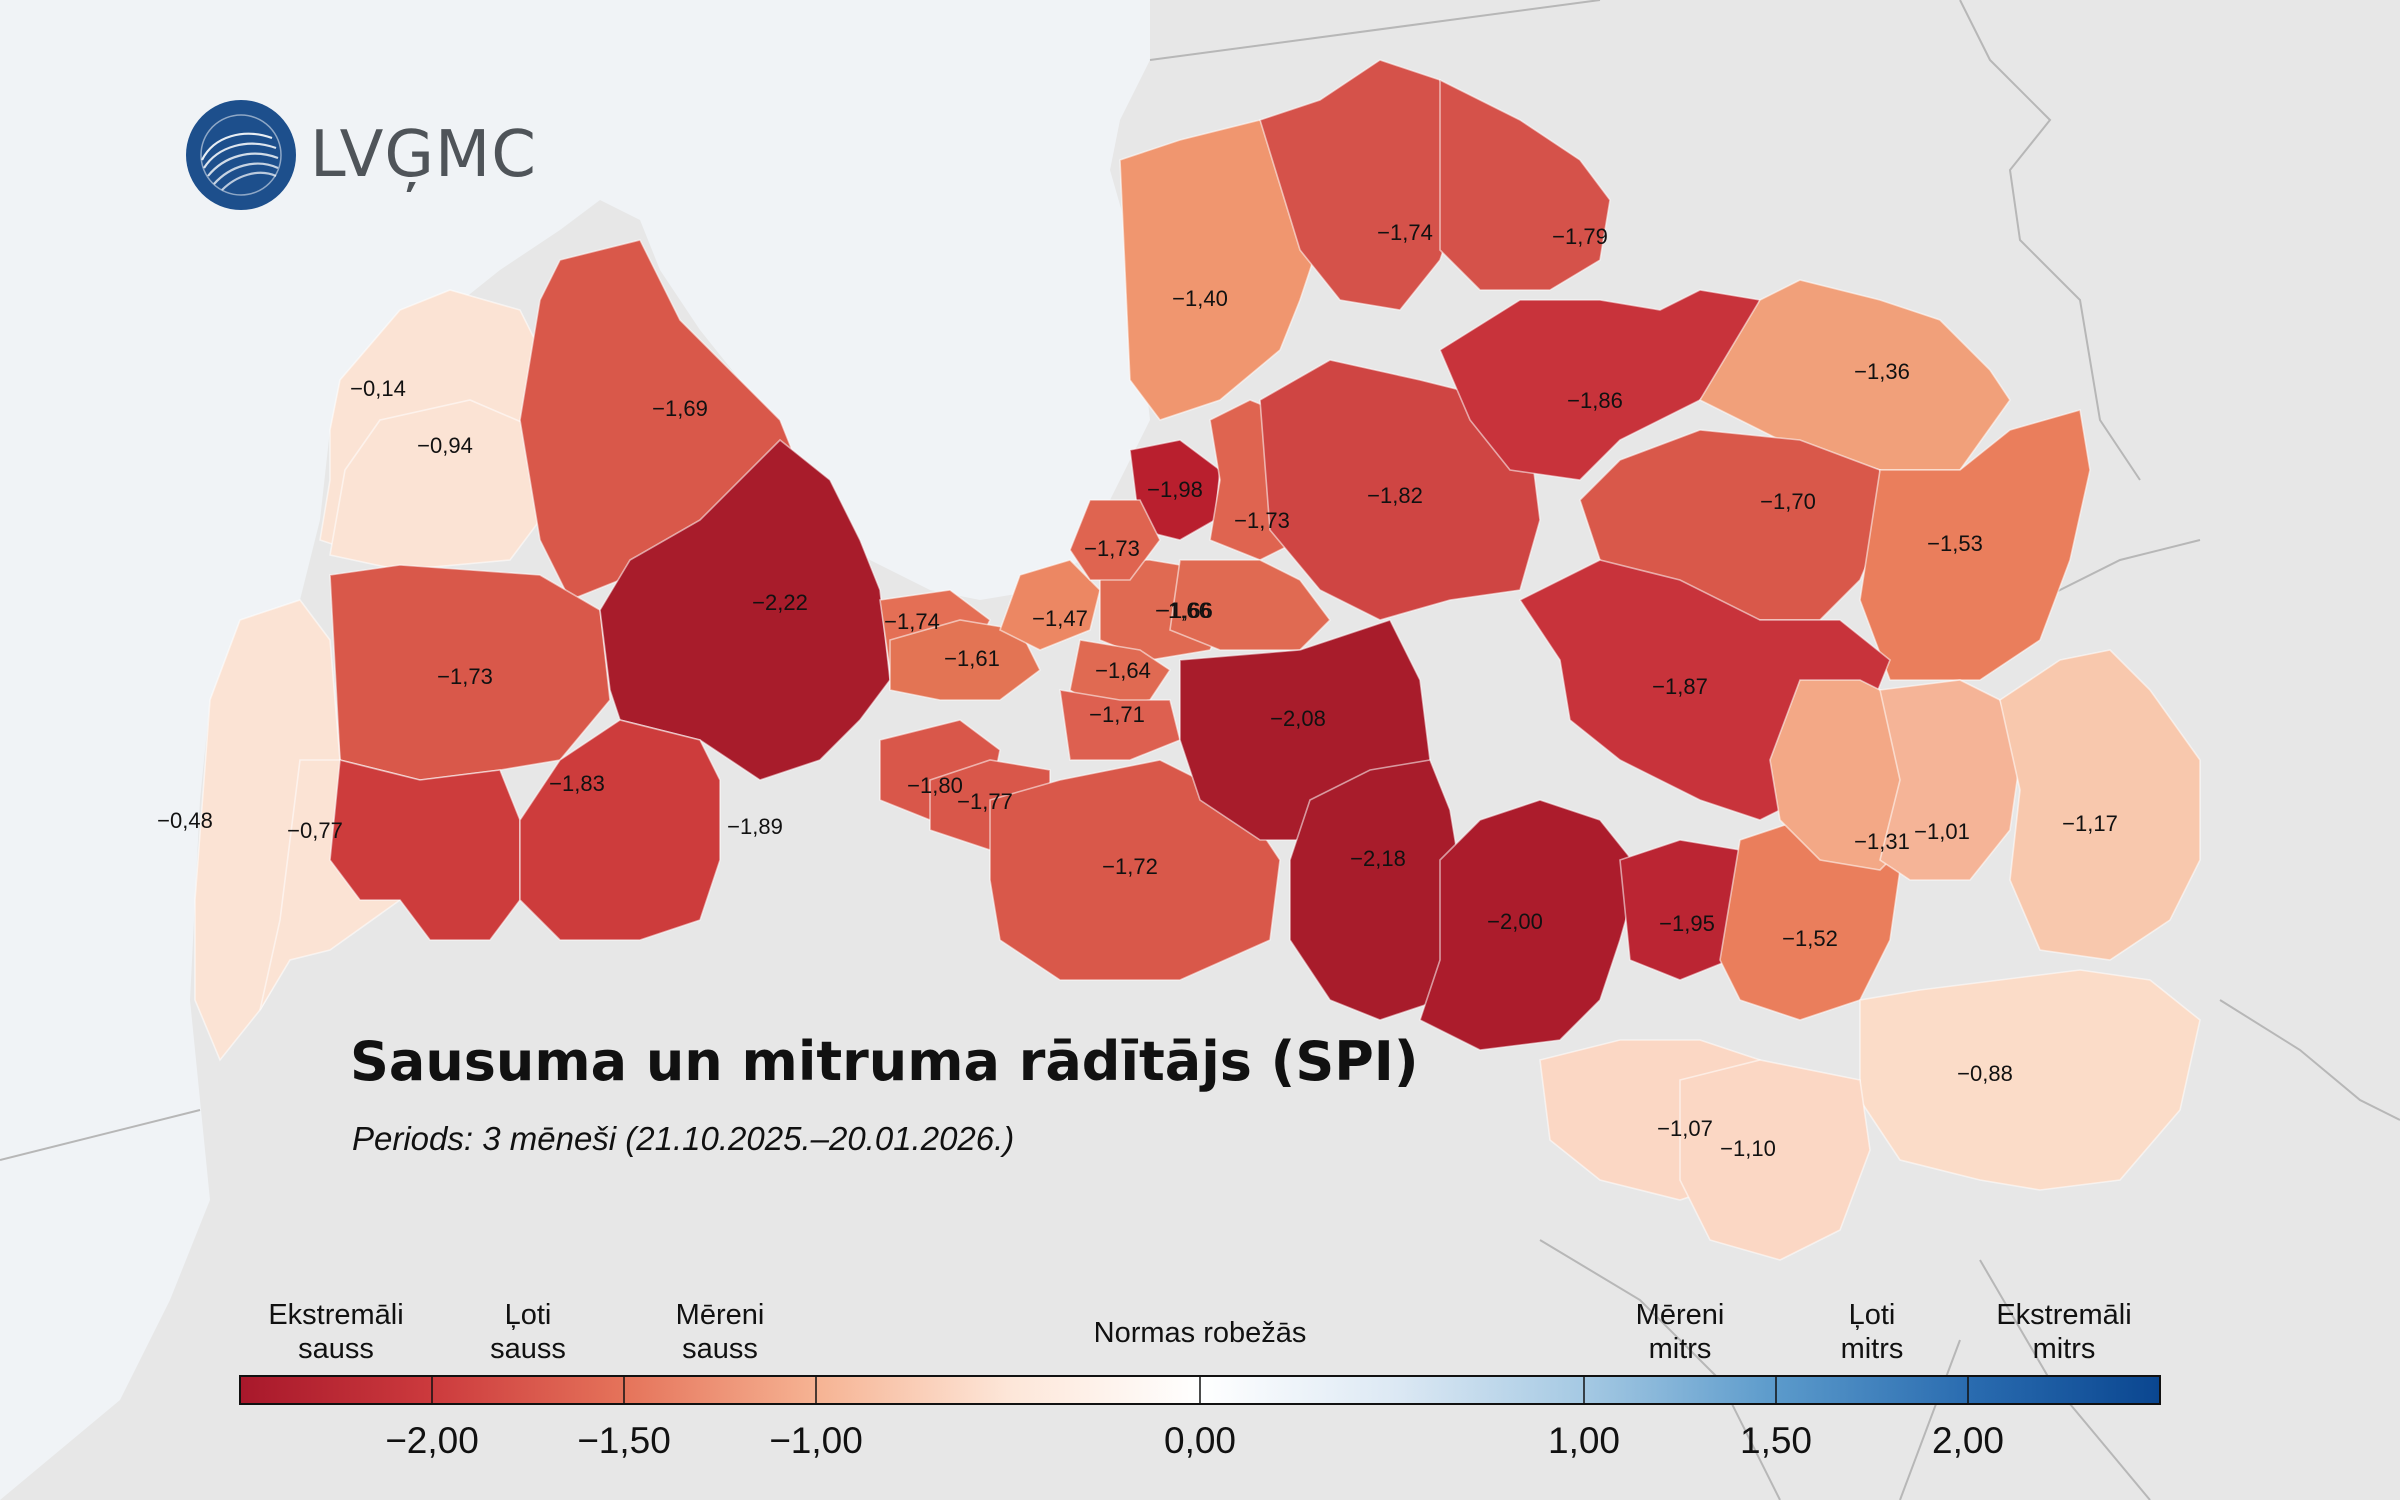 The height and width of the screenshot is (1500, 2400). I want to click on legend-category: Ļoti sauss, so click(528, 1332).